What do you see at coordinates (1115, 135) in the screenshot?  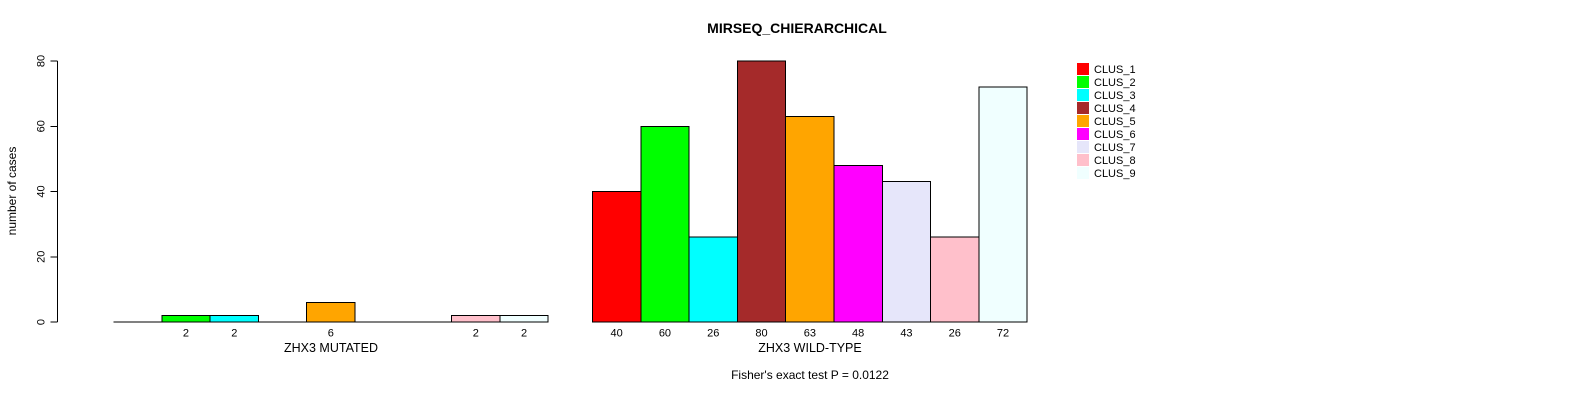 I see `legend-label: CLUS_6` at bounding box center [1115, 135].